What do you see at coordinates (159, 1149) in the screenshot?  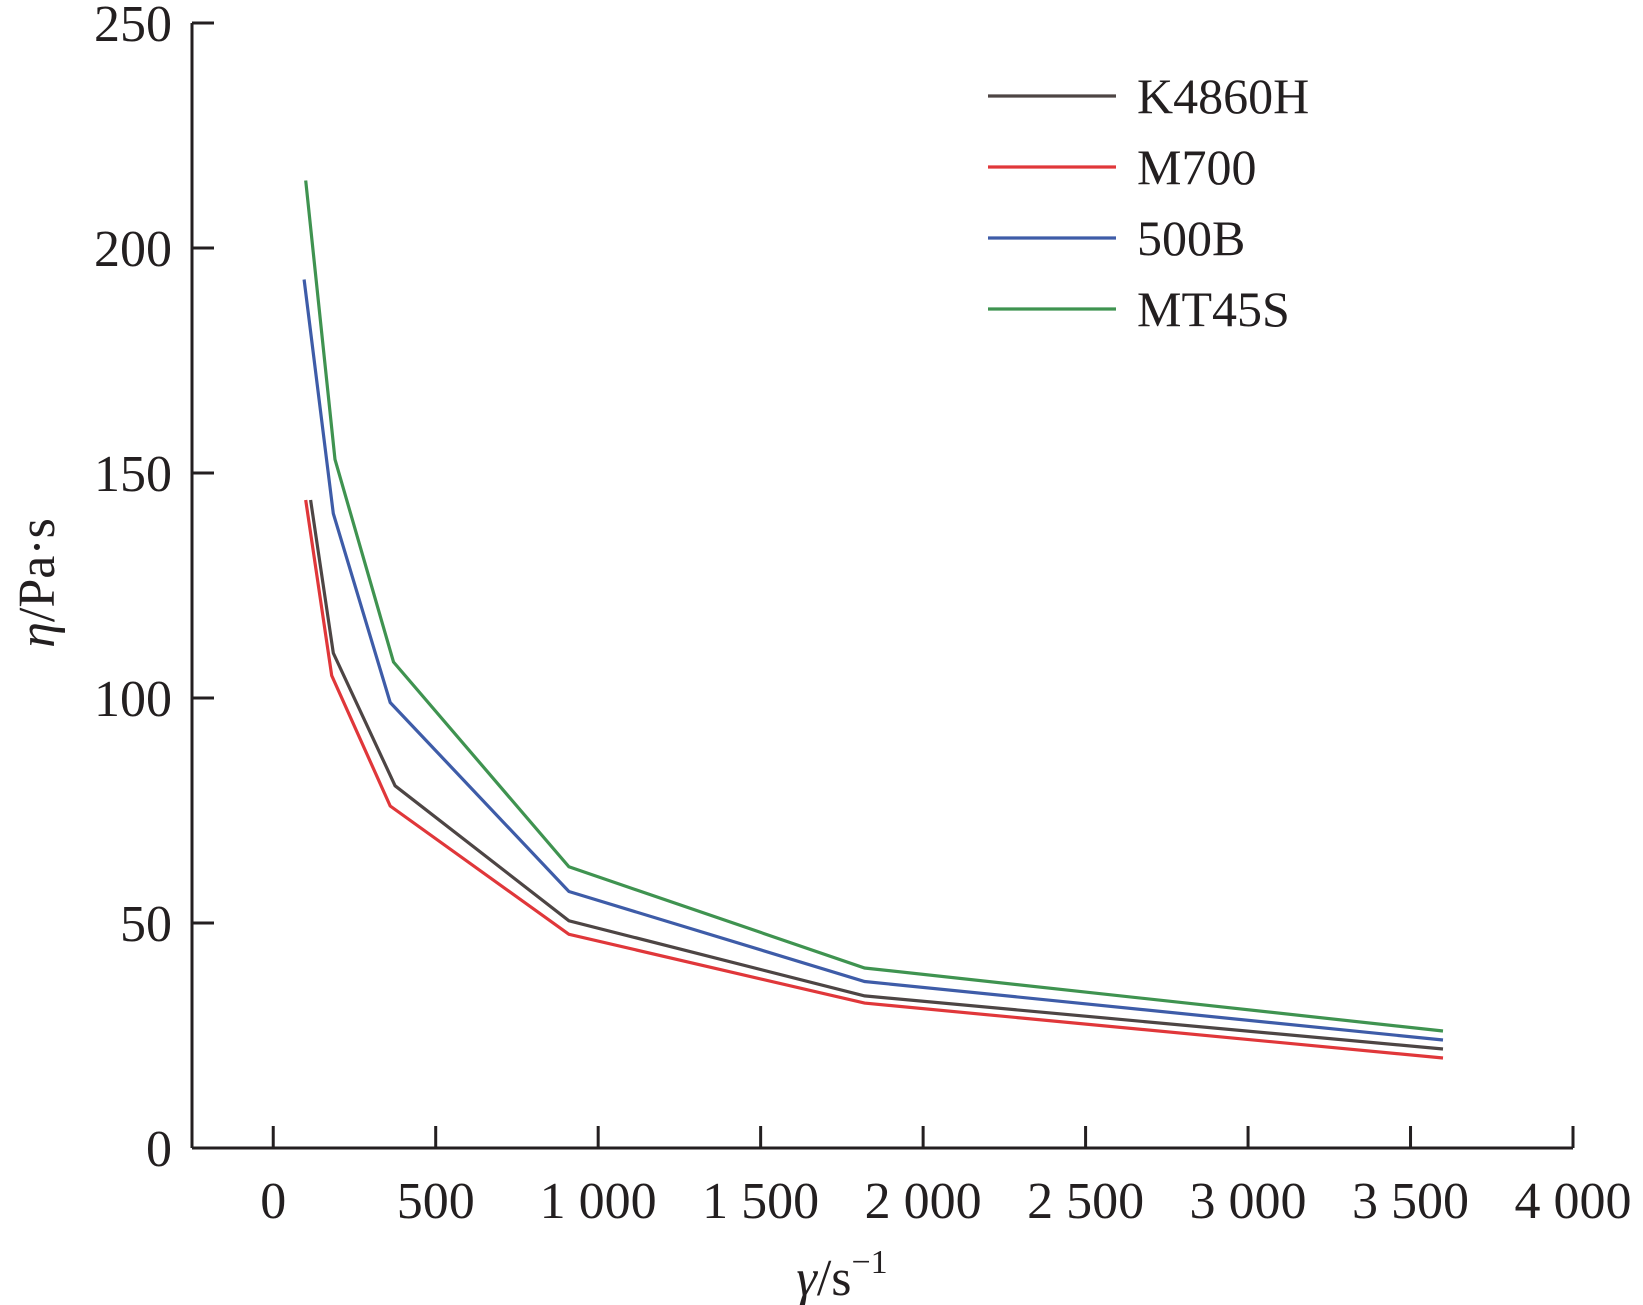 I see `y-tick-label: 0` at bounding box center [159, 1149].